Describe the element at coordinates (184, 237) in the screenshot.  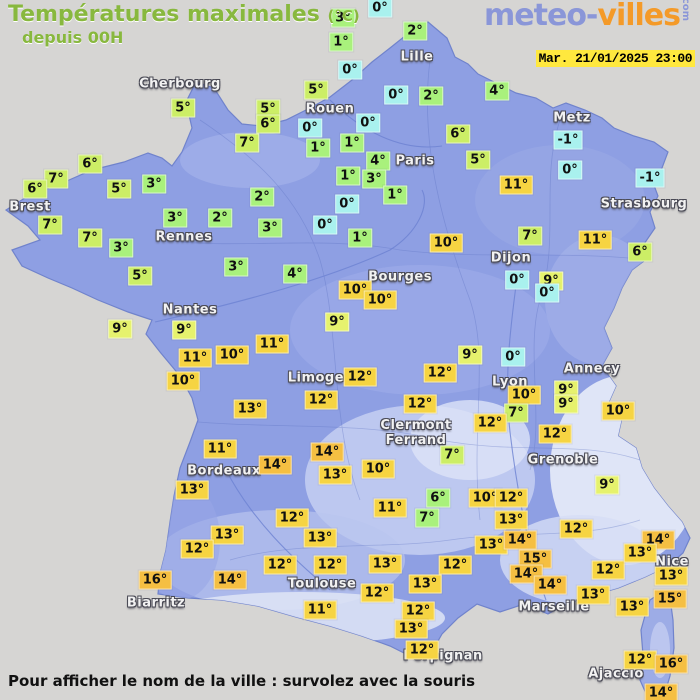
I see `city-label: Rennes` at that location.